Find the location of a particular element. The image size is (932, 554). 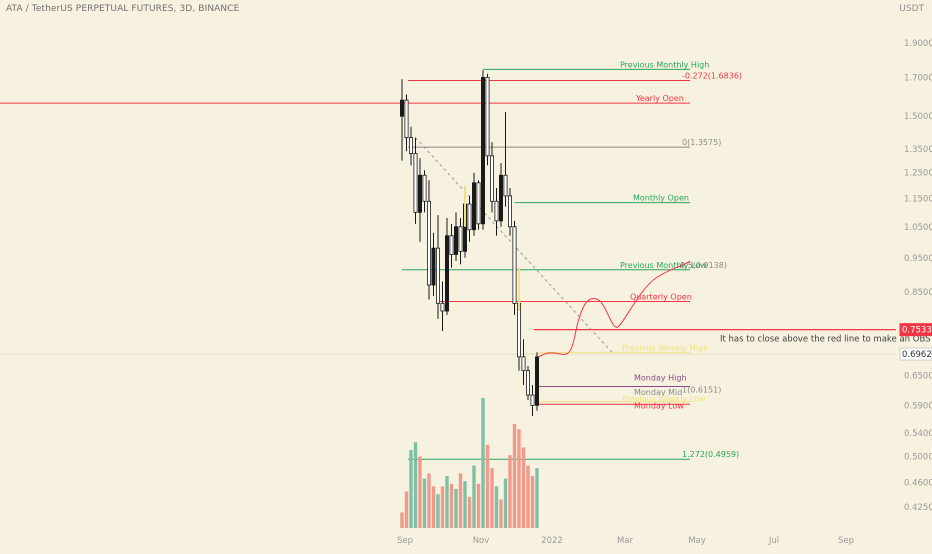

projection-path is located at coordinates (614, 309).